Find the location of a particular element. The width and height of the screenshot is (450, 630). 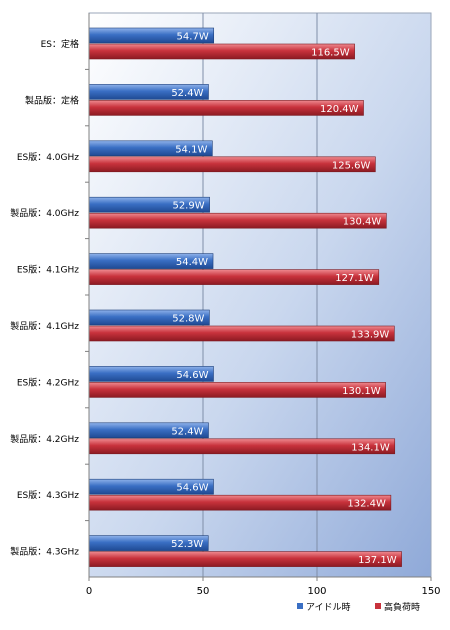

data-label-load-4: 127.1W is located at coordinates (354, 278).